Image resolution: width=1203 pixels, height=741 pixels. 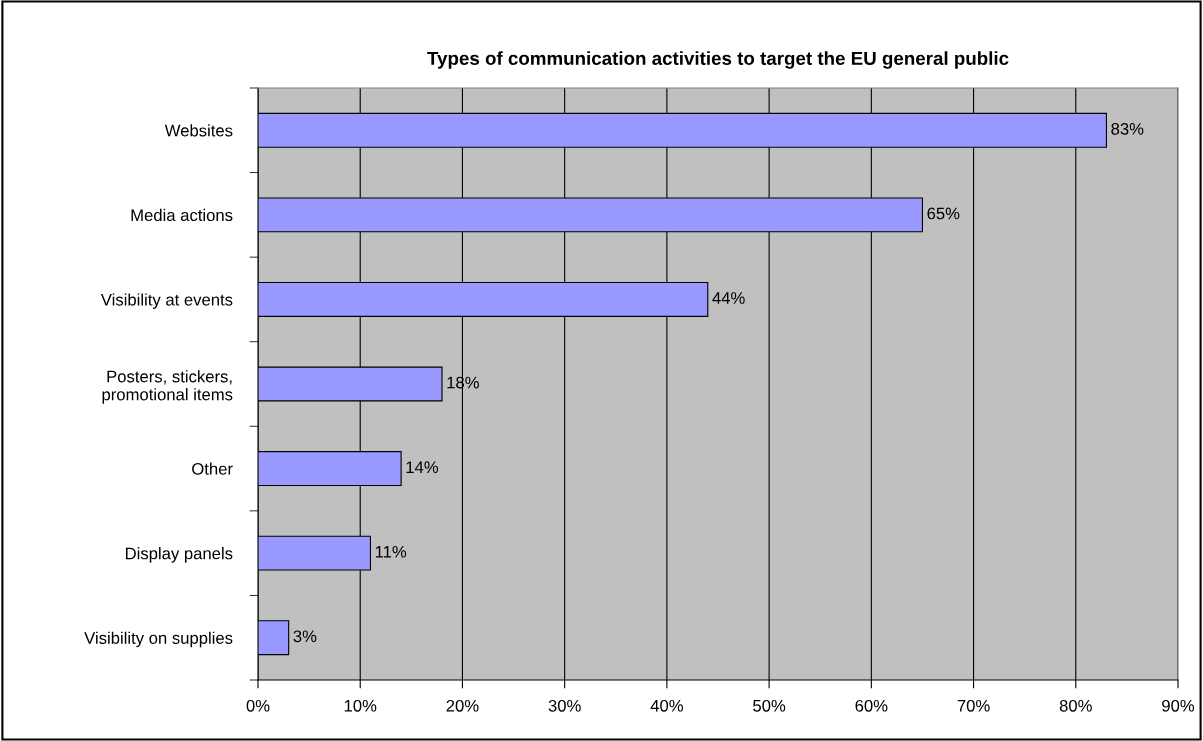 What do you see at coordinates (391, 551) in the screenshot?
I see `data-label: 11%` at bounding box center [391, 551].